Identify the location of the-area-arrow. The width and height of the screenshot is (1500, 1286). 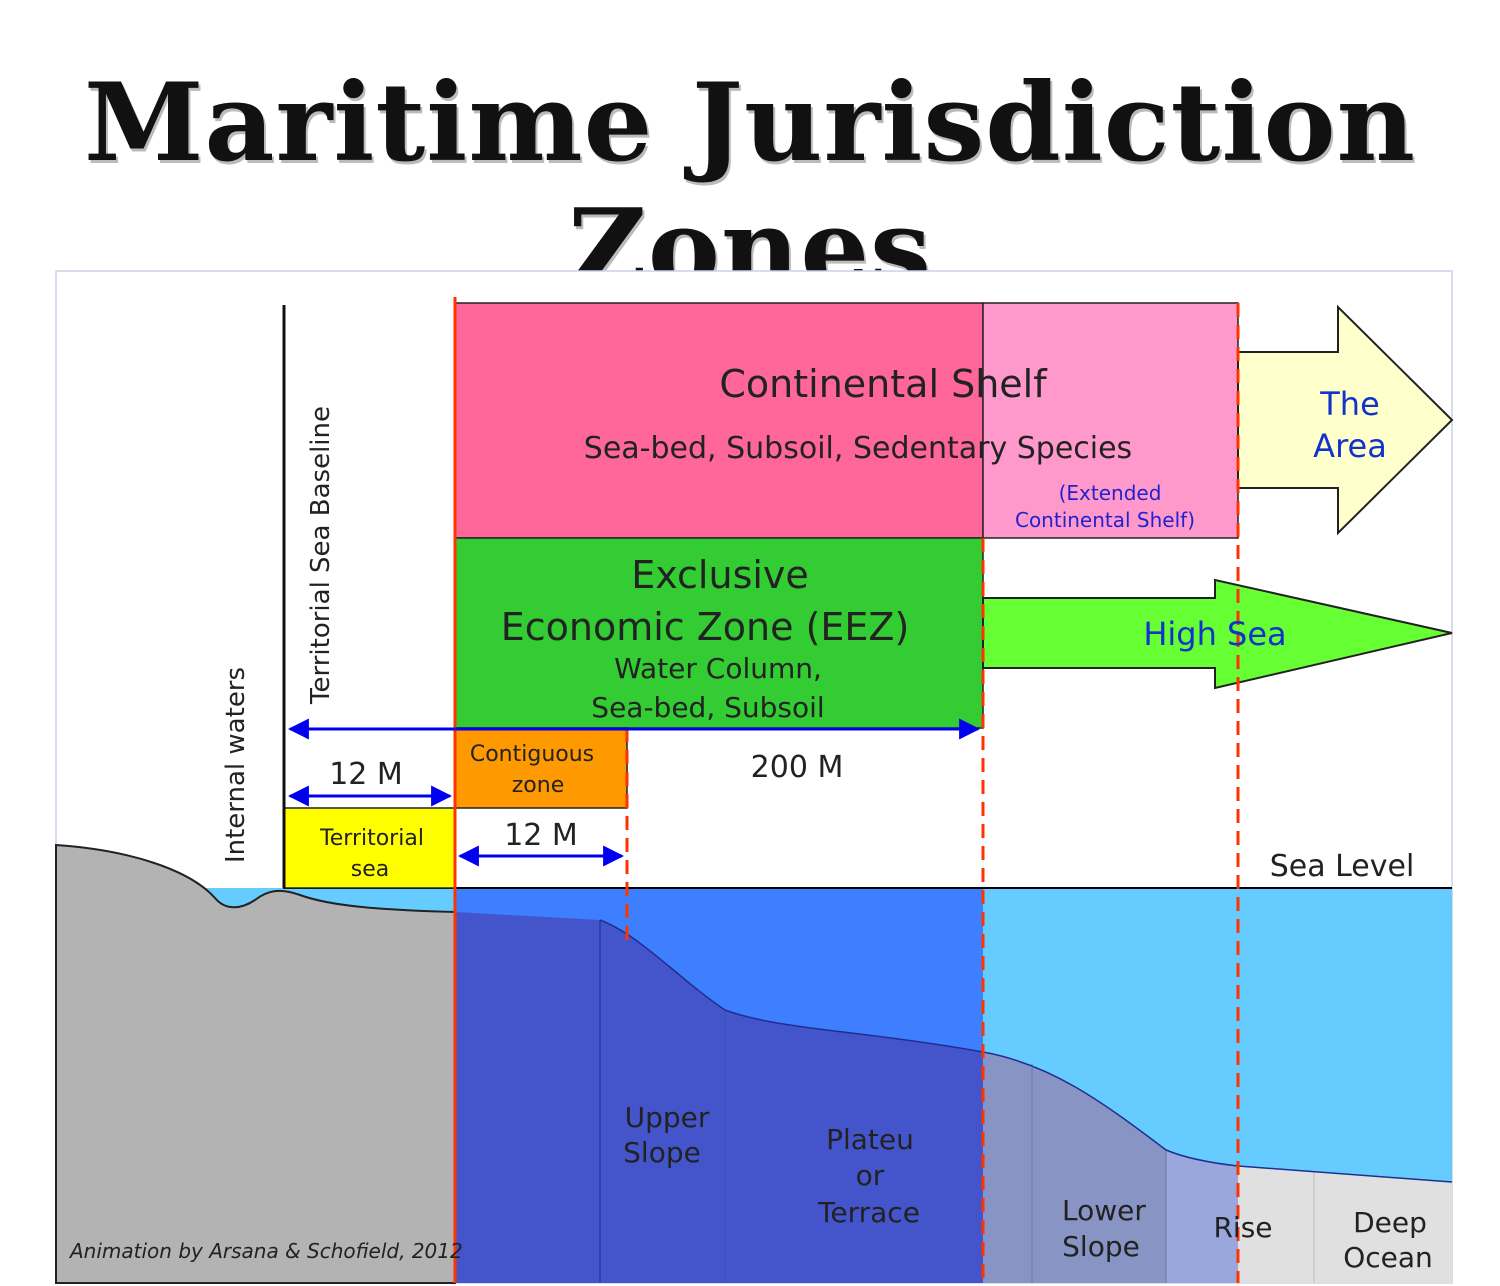
(1345, 420).